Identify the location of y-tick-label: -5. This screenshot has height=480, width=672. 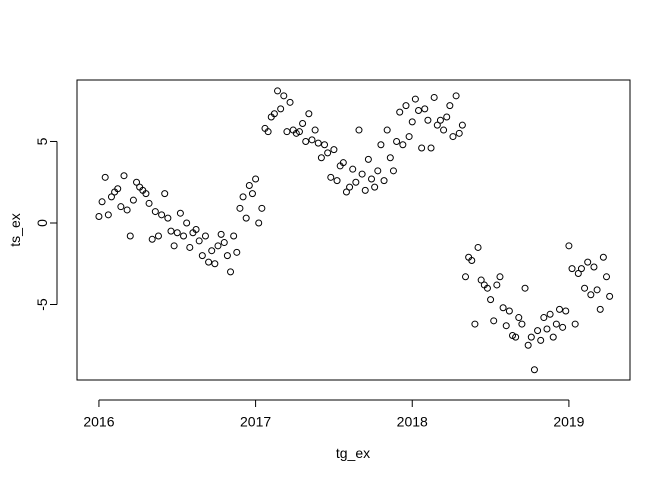
(42, 304).